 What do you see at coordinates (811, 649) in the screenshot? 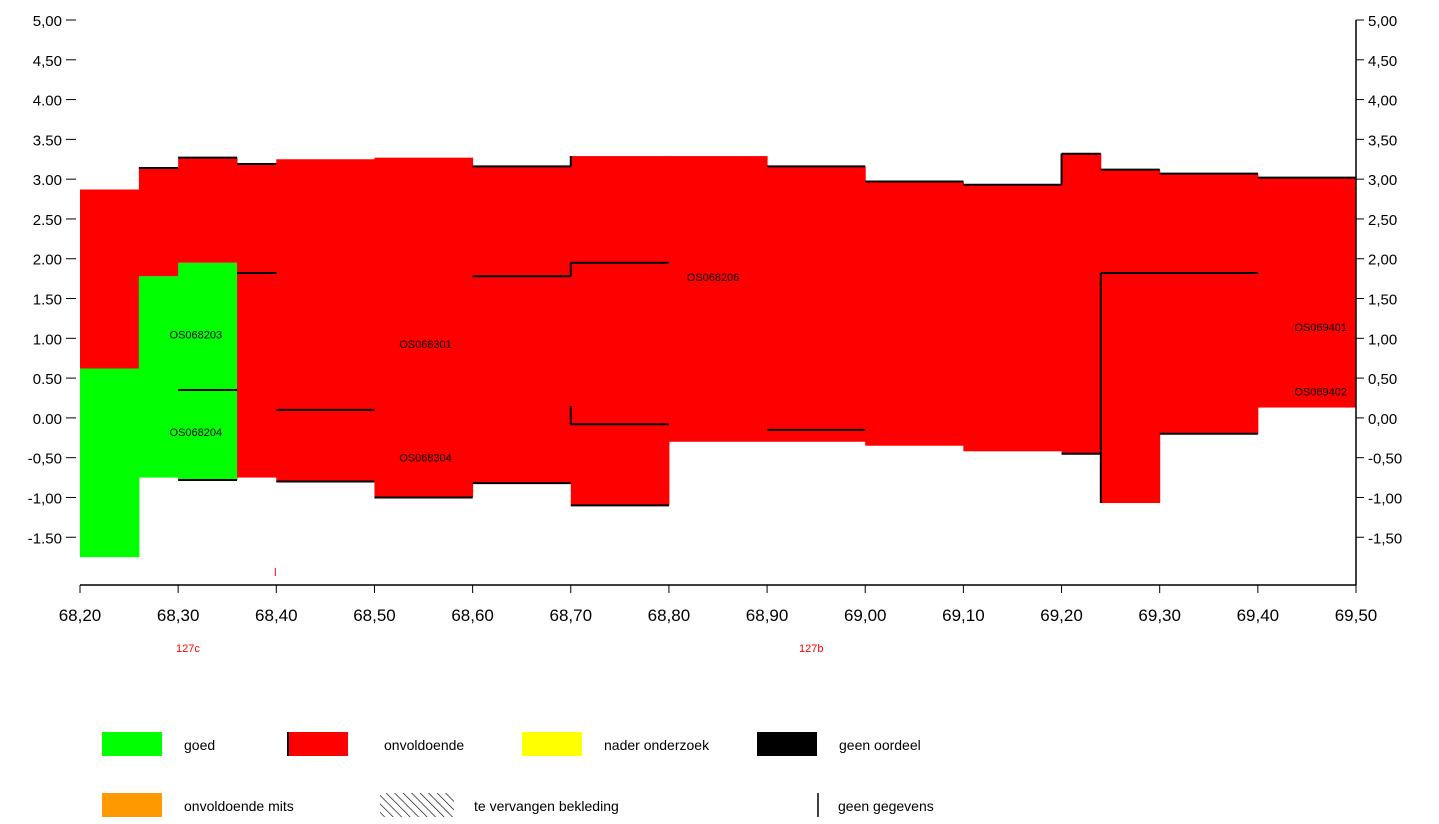
I see `dijkvak-label: 127b` at bounding box center [811, 649].